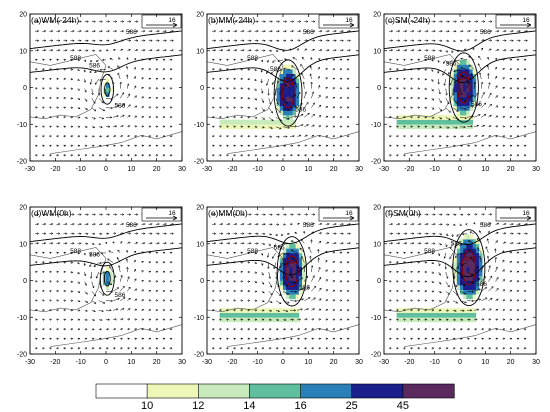  I want to click on coastline, so click(116, 142).